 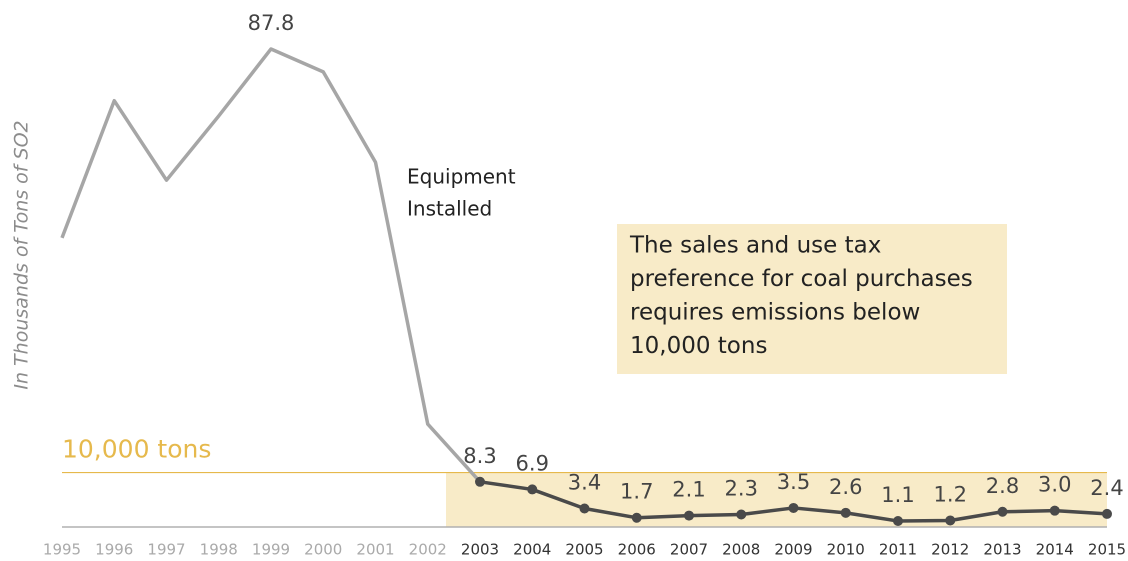 What do you see at coordinates (136, 449) in the screenshot?
I see `threshold-label: 10,000 tons` at bounding box center [136, 449].